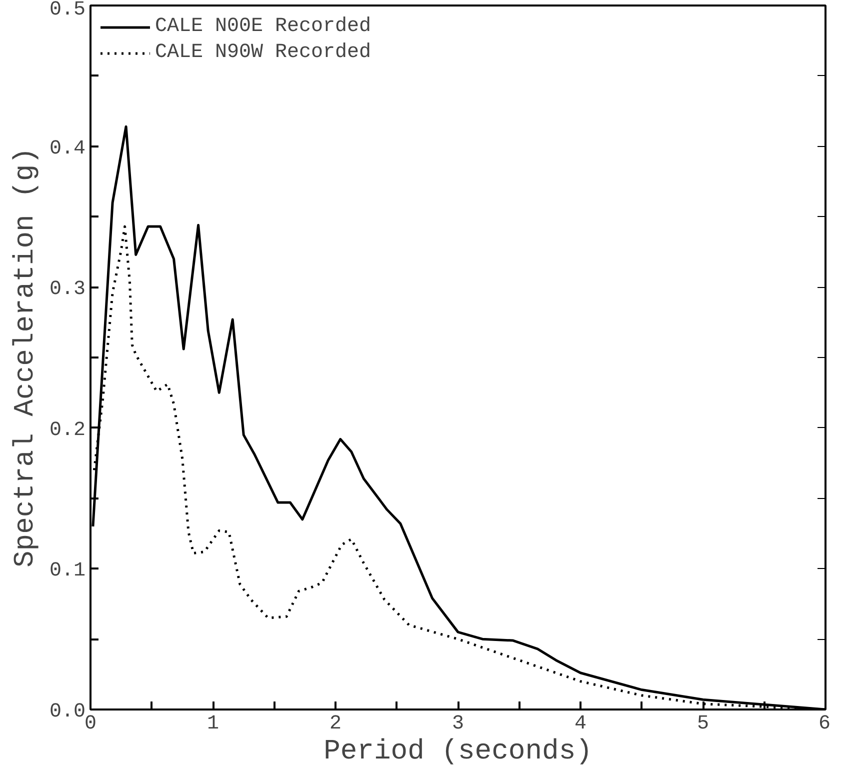 The height and width of the screenshot is (779, 841). Describe the element at coordinates (824, 724) in the screenshot. I see `x-tick-label: 6` at that location.